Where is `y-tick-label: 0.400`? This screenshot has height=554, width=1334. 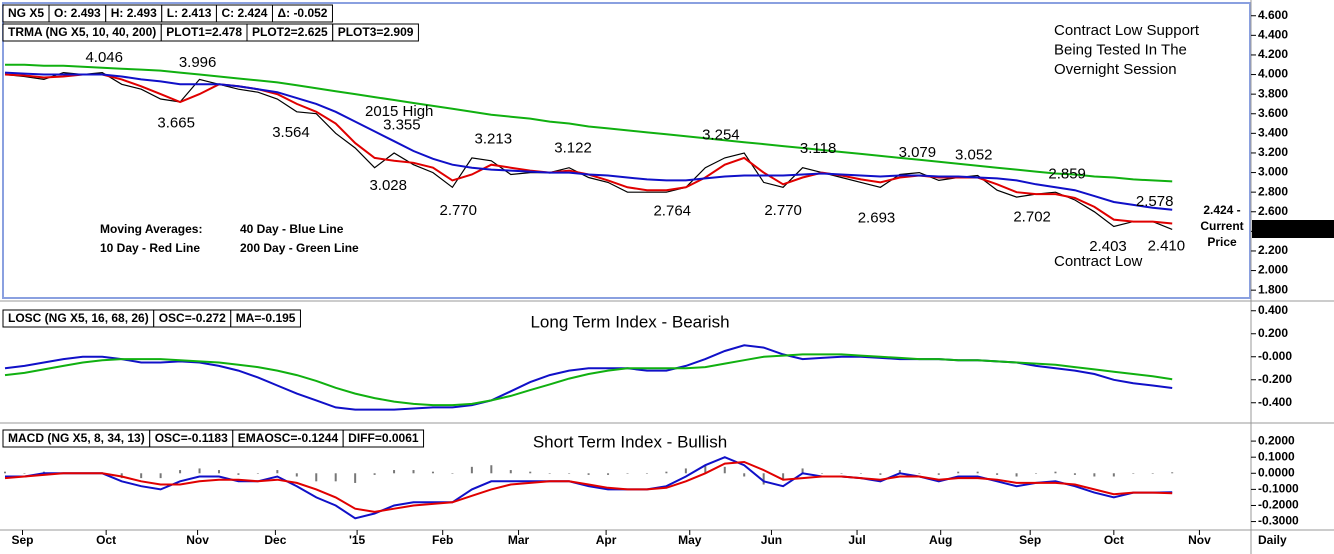
y-tick-label: 0.400 is located at coordinates (1273, 310).